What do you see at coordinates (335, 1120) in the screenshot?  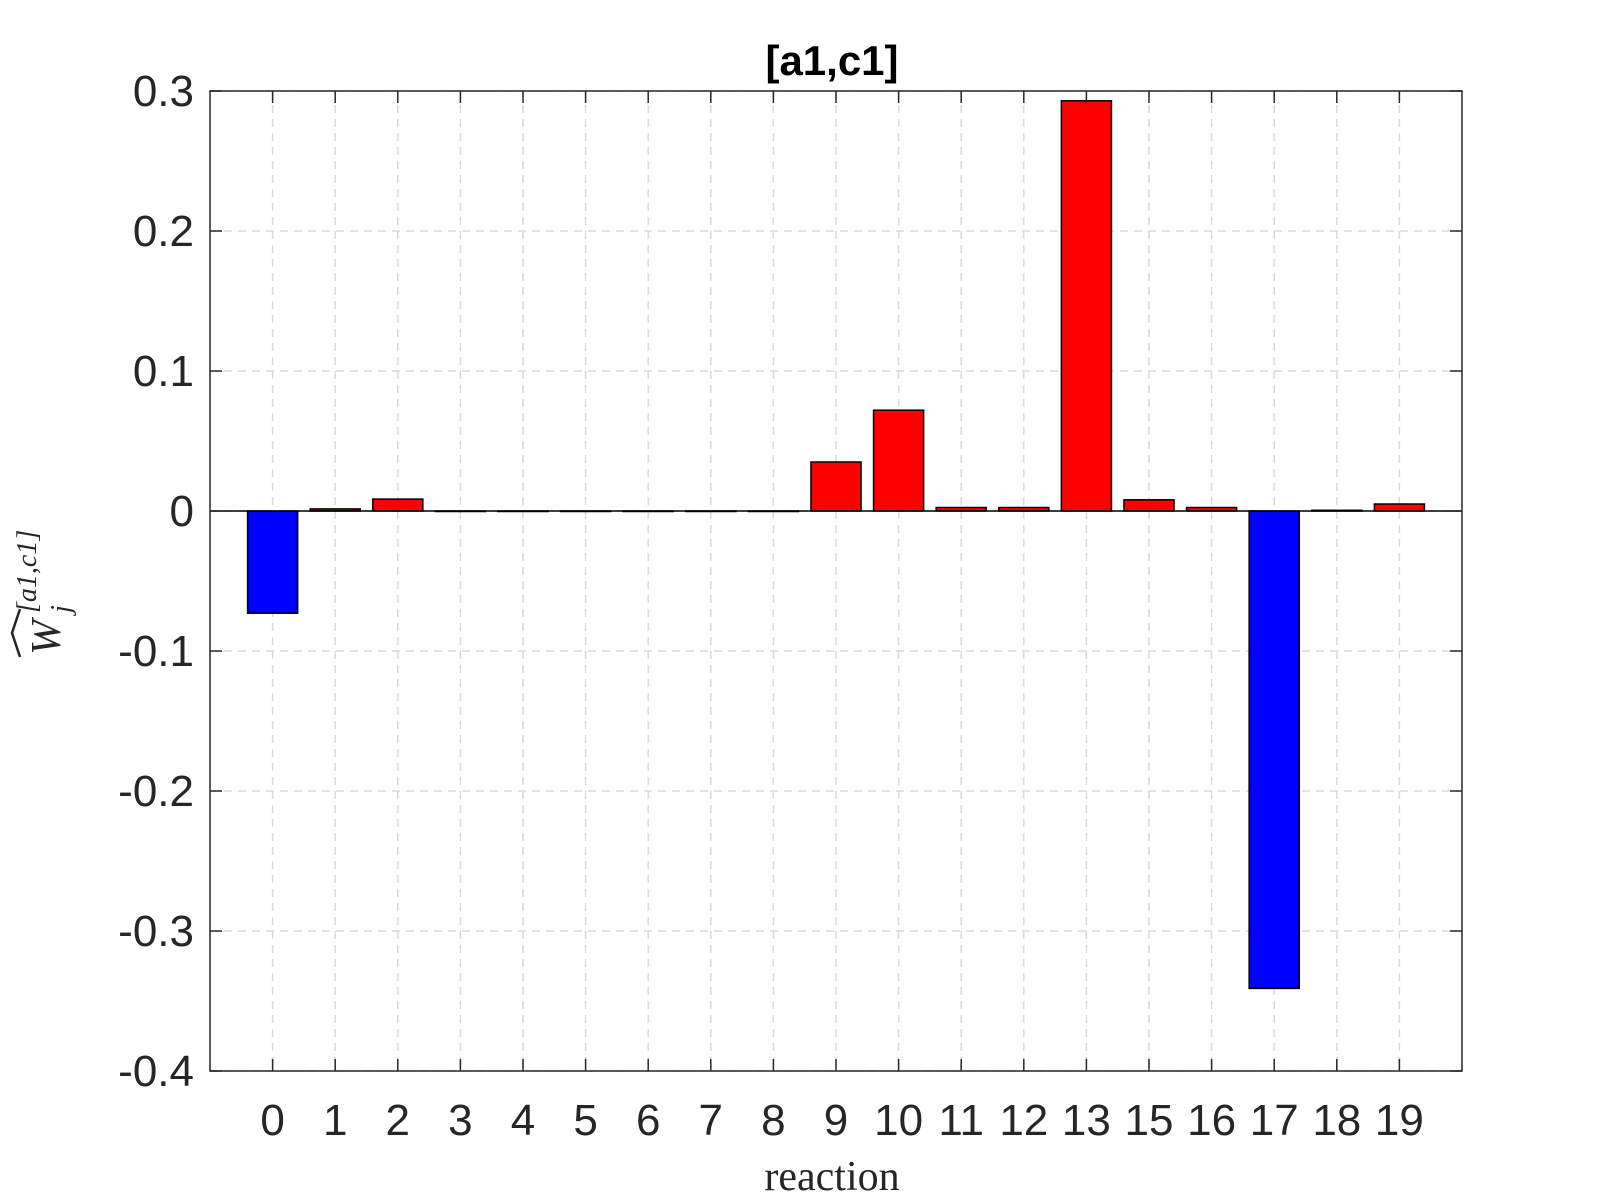 I see `x-tick-label: 1` at bounding box center [335, 1120].